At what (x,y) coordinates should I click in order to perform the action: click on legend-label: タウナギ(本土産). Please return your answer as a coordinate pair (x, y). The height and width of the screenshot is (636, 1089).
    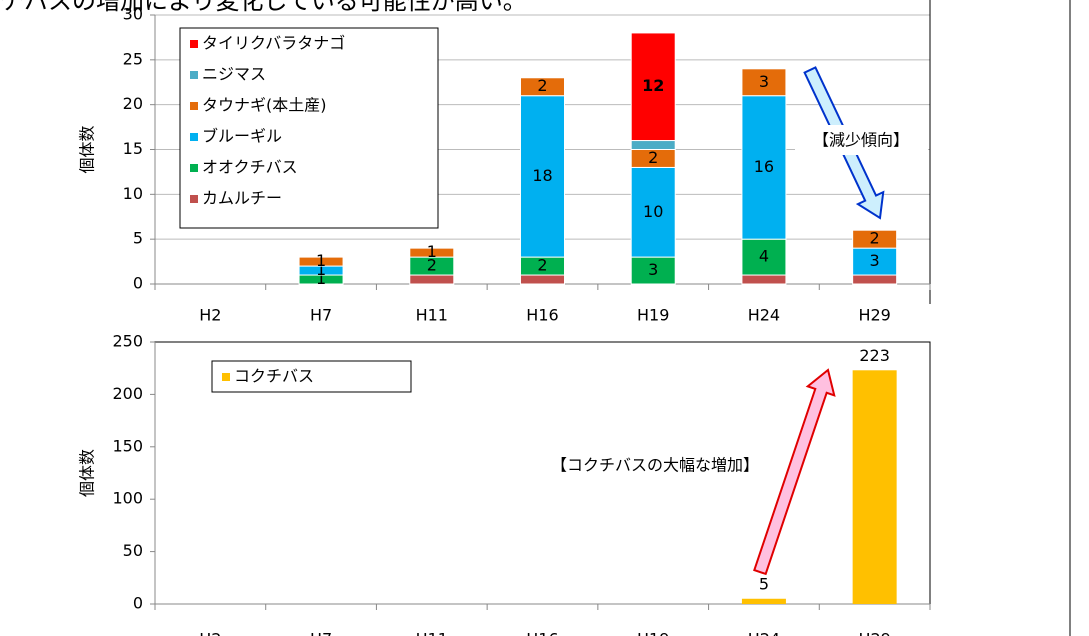
    Looking at the image, I should click on (264, 105).